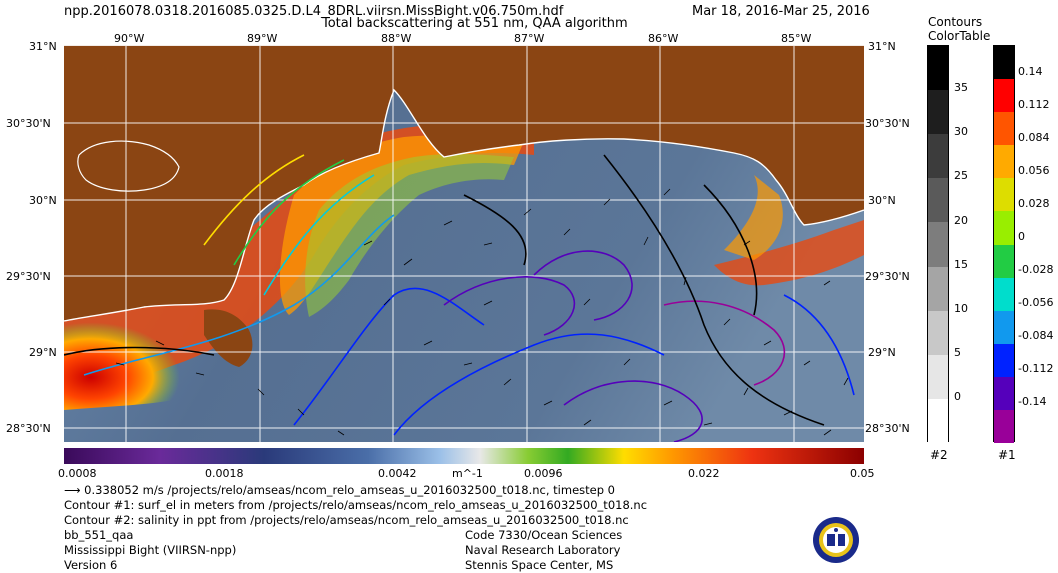 This screenshot has width=1058, height=573. What do you see at coordinates (464, 456) in the screenshot?
I see `main-colorbar` at bounding box center [464, 456].